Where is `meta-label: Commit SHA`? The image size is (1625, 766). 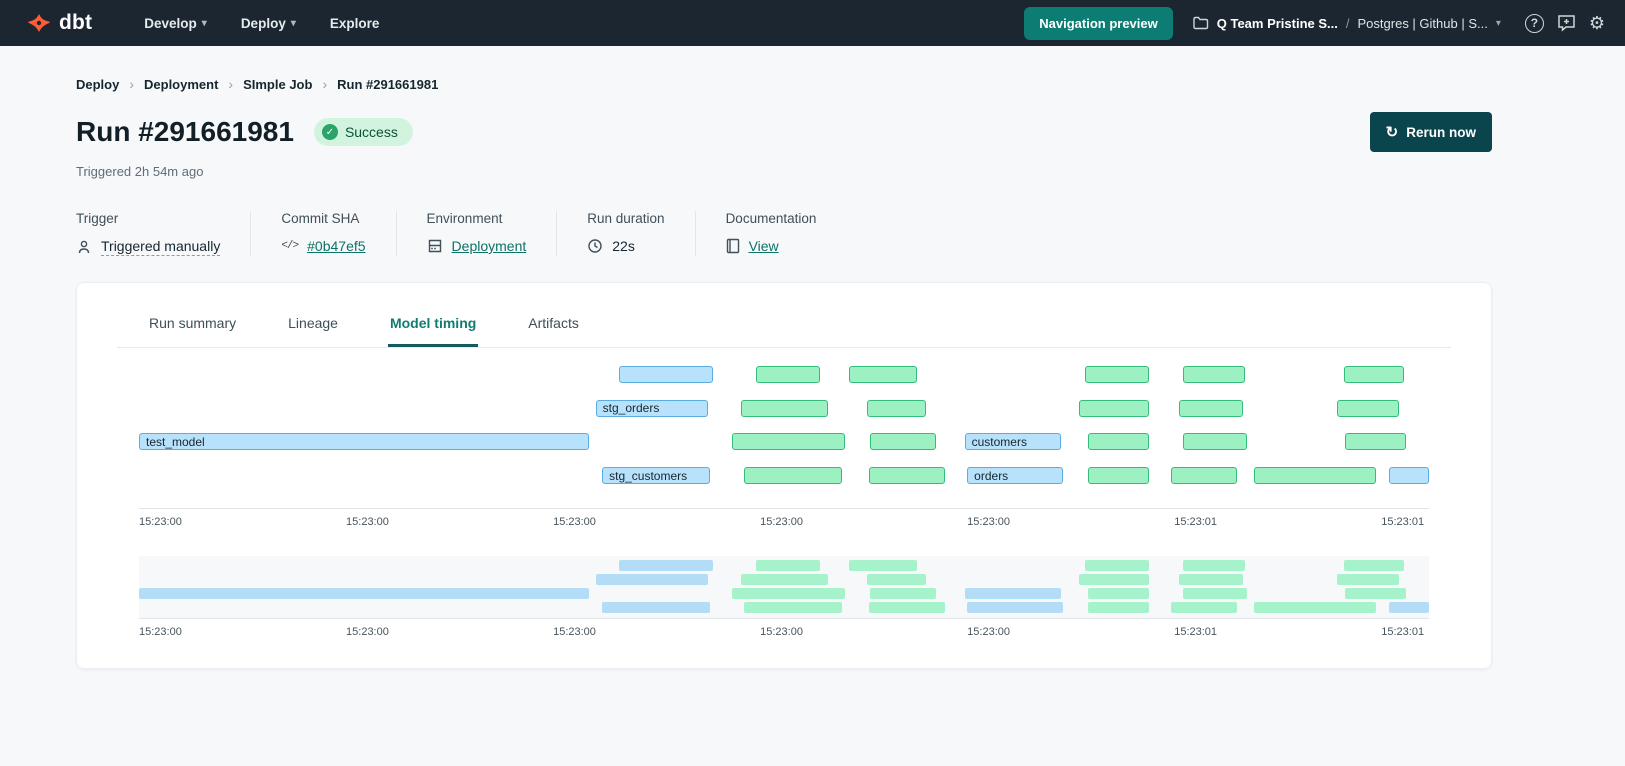 meta-label: Commit SHA is located at coordinates (320, 218).